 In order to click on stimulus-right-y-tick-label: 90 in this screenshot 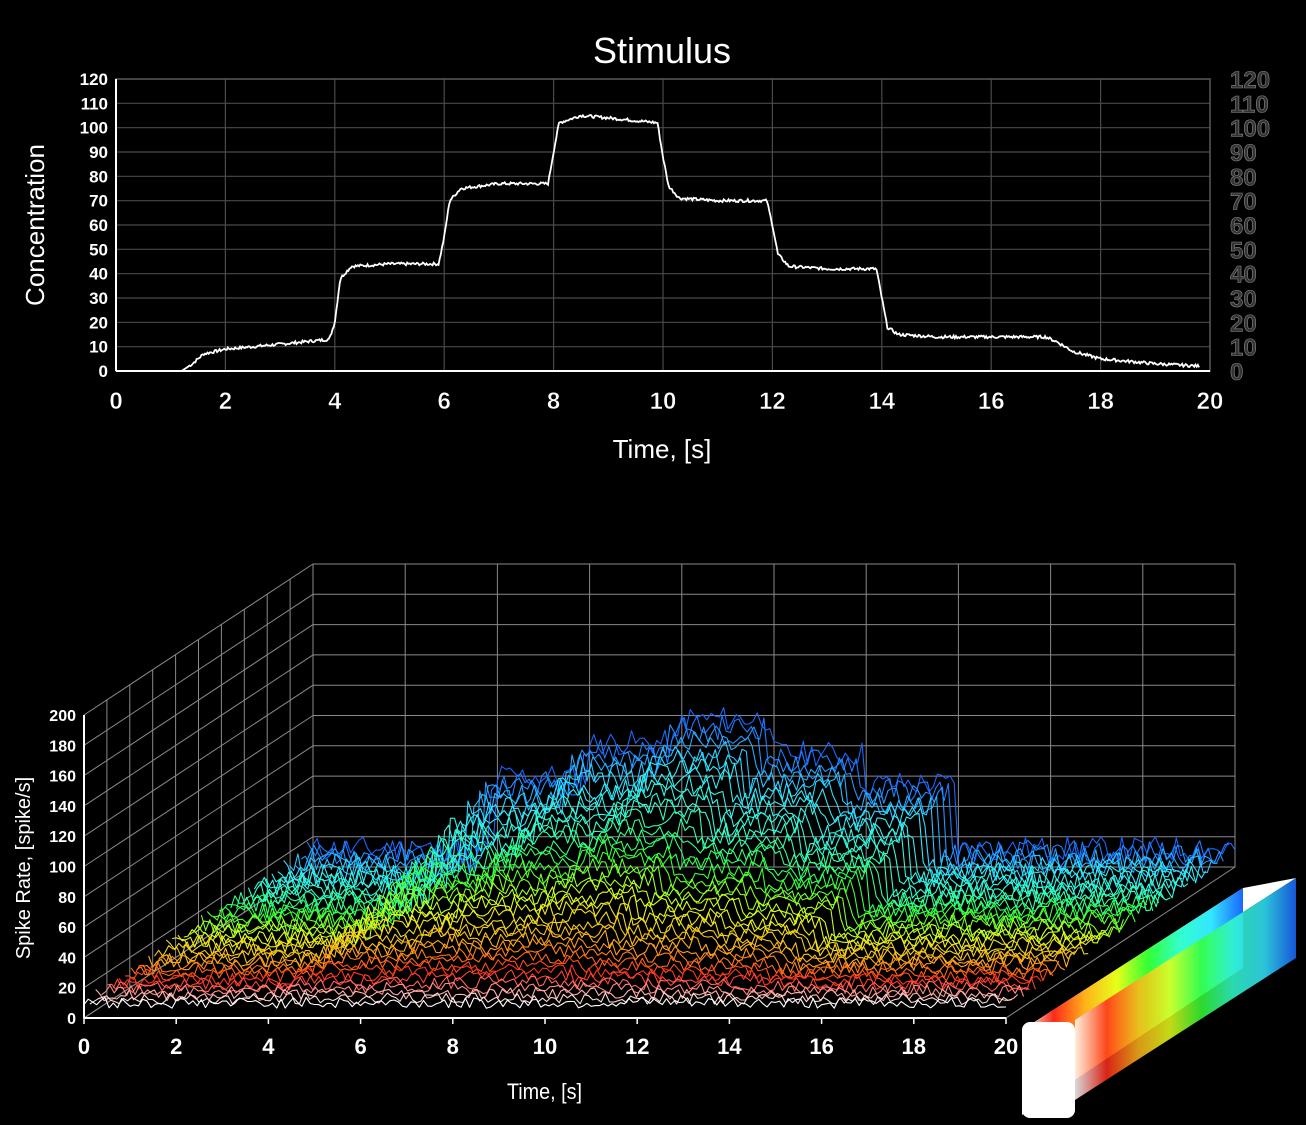, I will do `click(1243, 153)`.